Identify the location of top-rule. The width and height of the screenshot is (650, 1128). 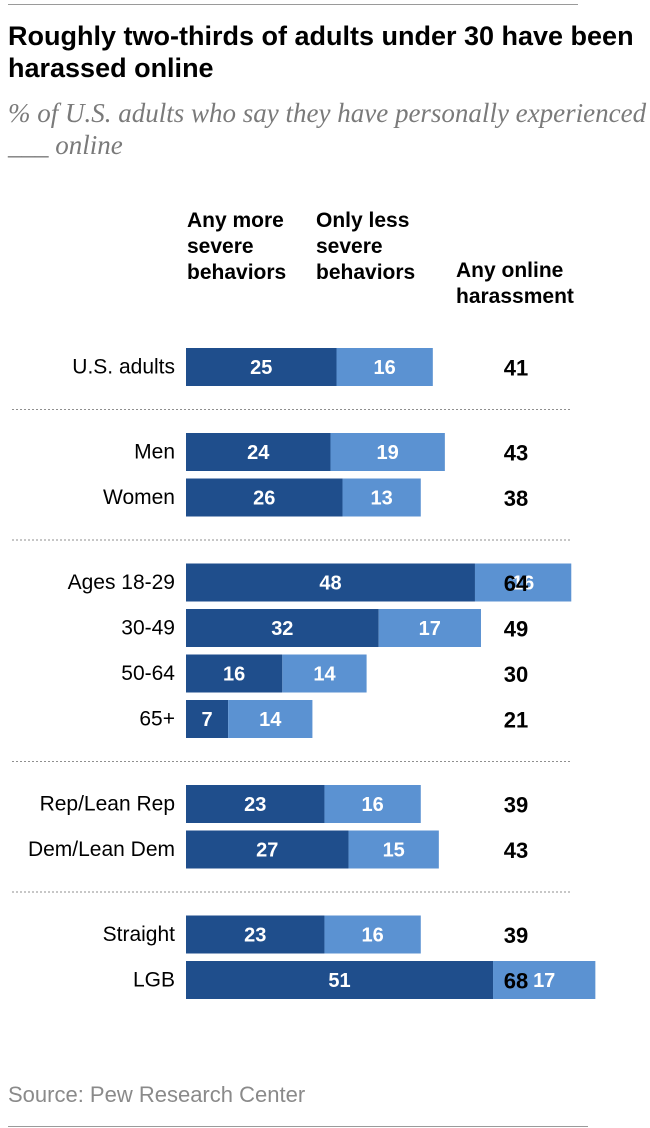
(293, 4).